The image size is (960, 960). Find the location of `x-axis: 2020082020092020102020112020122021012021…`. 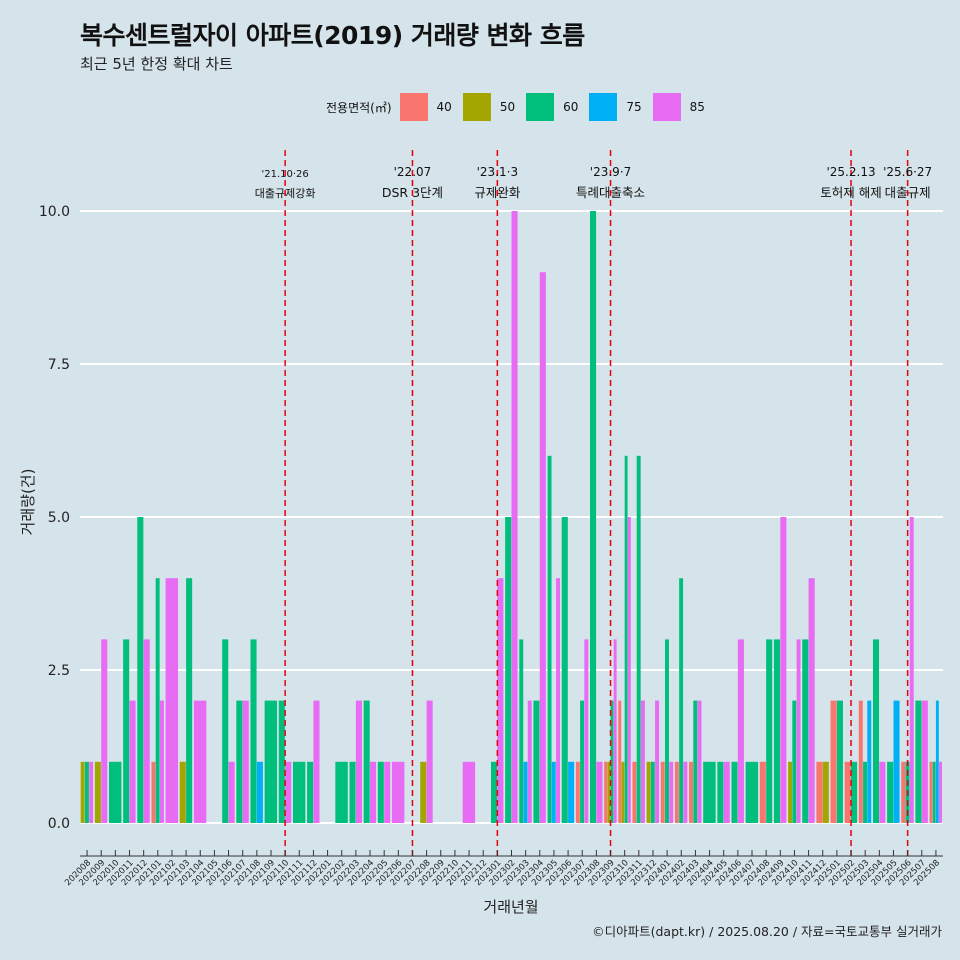

x-axis: 2020082020092020102020112020122021012021… is located at coordinates (503, 869).